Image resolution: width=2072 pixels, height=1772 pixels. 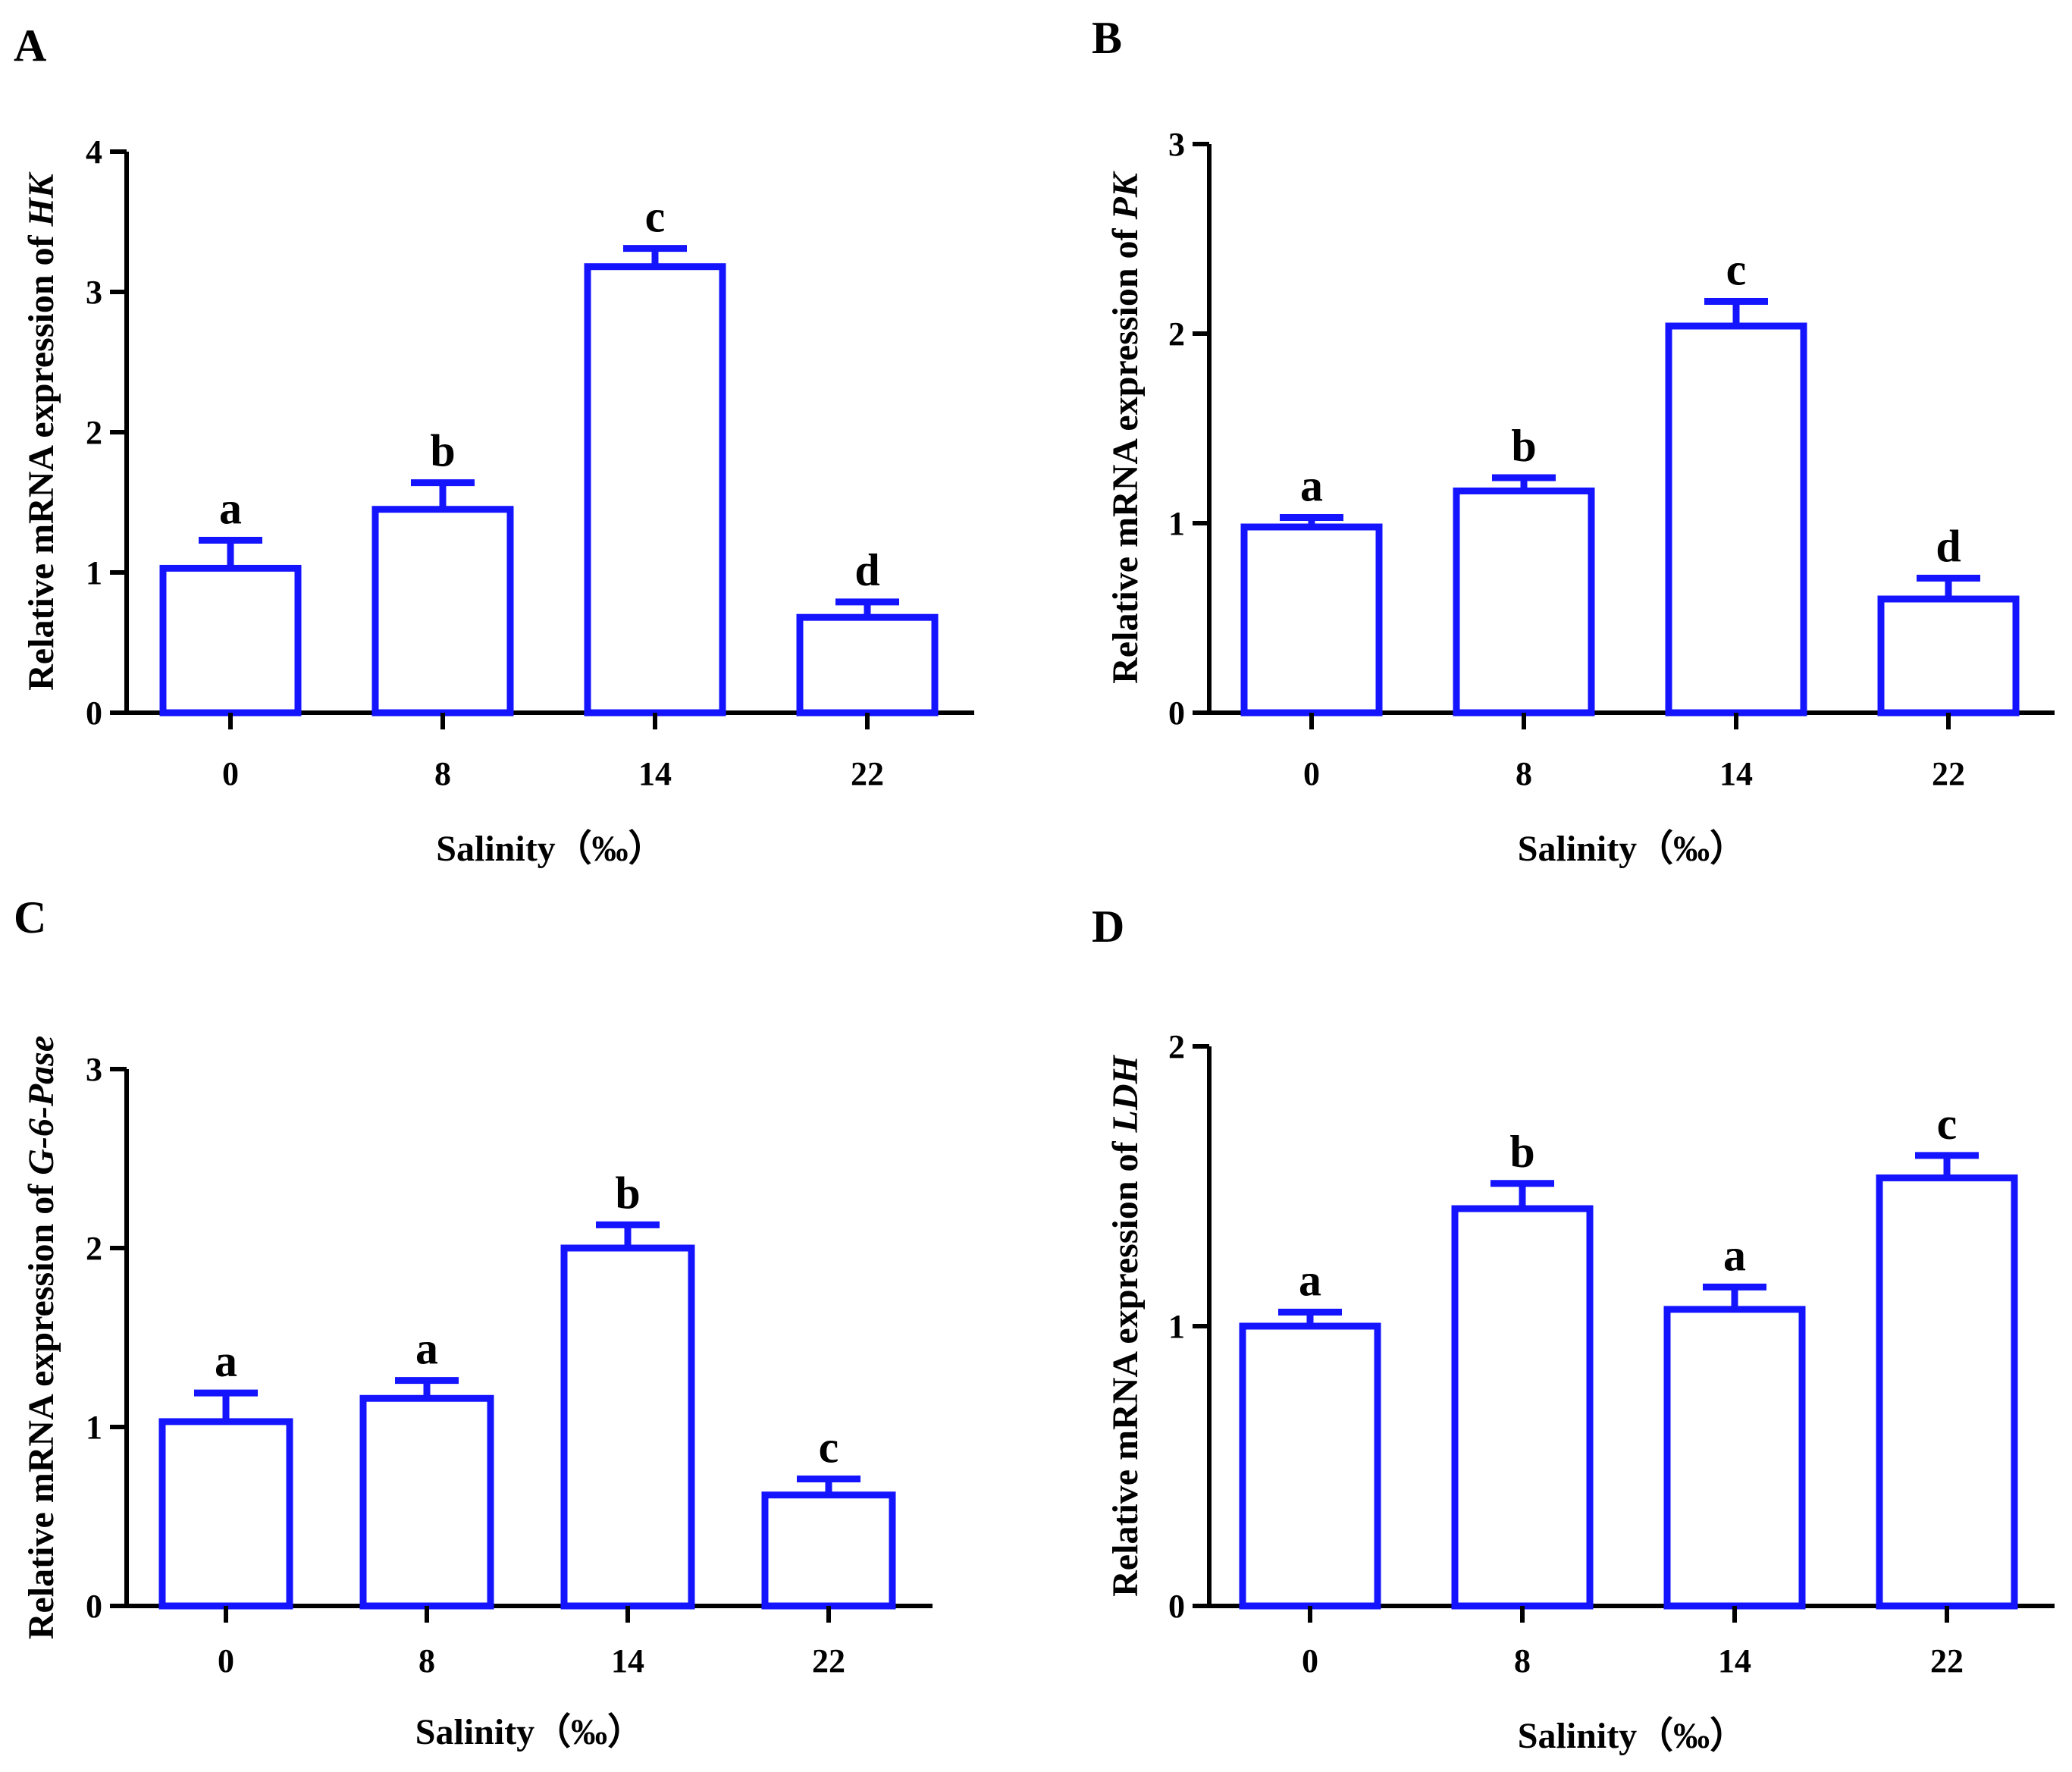 What do you see at coordinates (41, 1105) in the screenshot?
I see `y-axis-title-gene: G-6-Pase` at bounding box center [41, 1105].